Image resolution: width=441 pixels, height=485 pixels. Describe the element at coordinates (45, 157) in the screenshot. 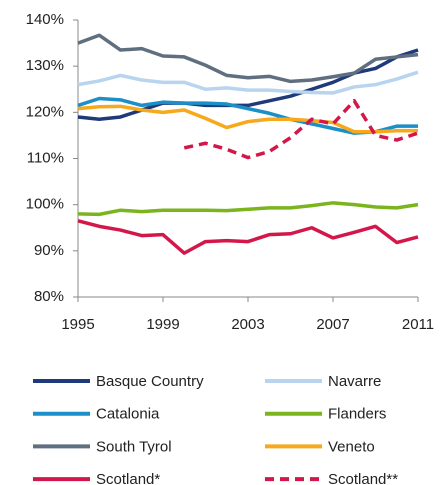

I see `y-tick-label: 110%` at that location.